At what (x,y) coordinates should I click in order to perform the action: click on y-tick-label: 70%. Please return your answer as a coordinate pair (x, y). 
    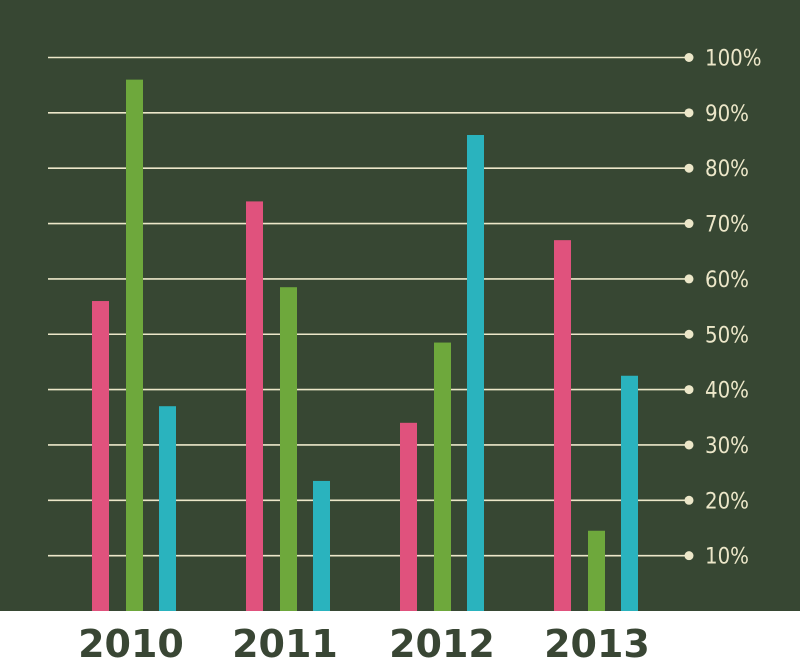
    Looking at the image, I should click on (727, 225).